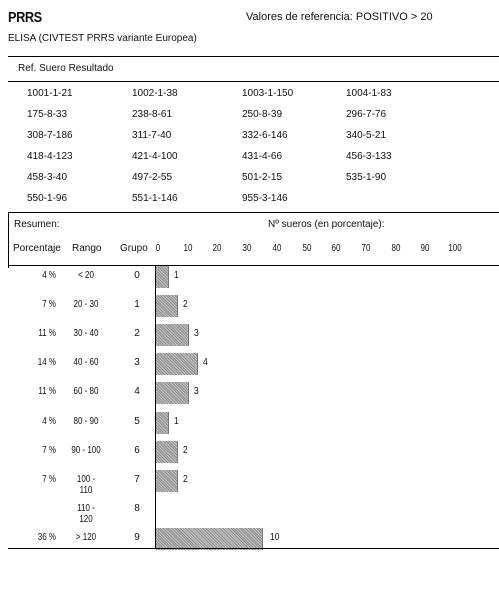 This screenshot has height=600, width=499. Describe the element at coordinates (86, 392) in the screenshot. I see `row-rango: 60 - 80` at that location.